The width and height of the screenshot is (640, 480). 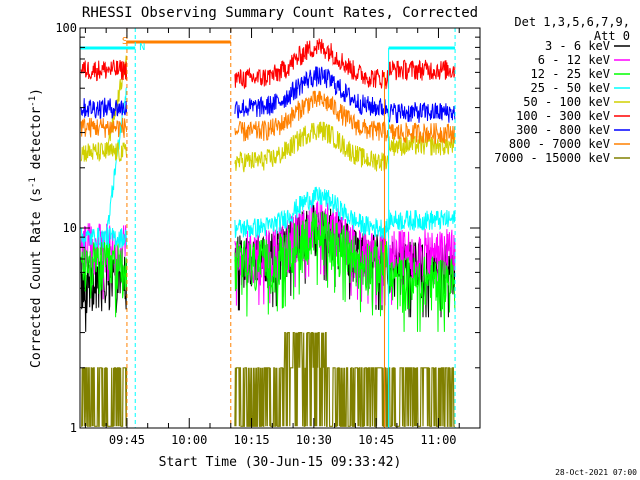 What do you see at coordinates (36, 92) in the screenshot?
I see `y-label-end: )` at bounding box center [36, 92].